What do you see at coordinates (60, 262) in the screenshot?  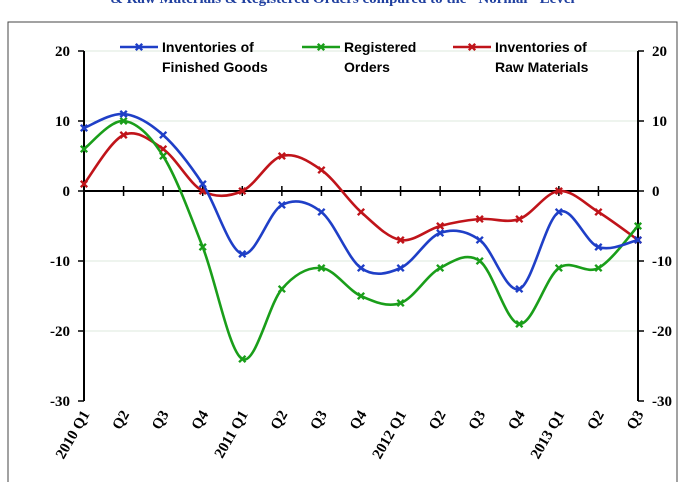 I see `y-tick-label-left: -10` at bounding box center [60, 262].